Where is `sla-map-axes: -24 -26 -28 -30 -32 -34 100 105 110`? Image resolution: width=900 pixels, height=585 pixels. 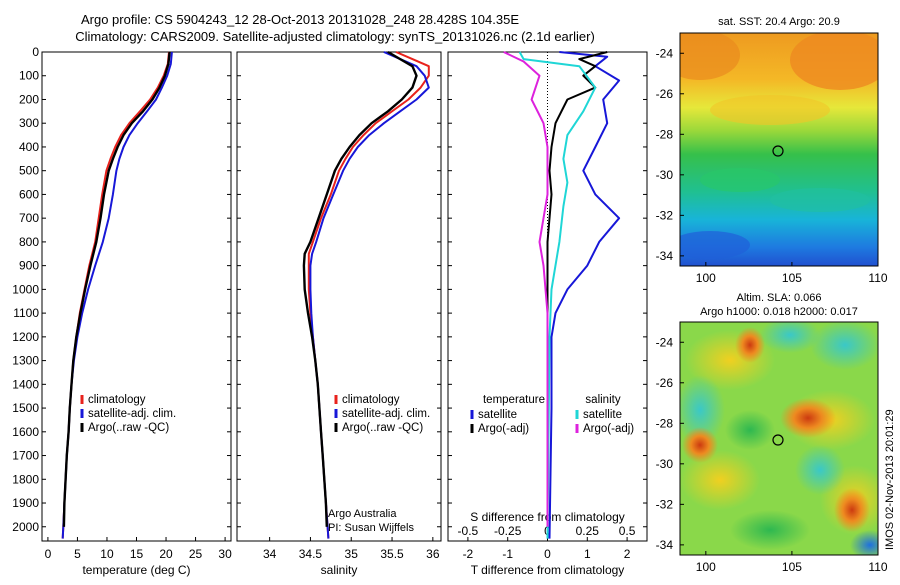
sla-map-axes: -24 -26 -28 -30 -32 -34 100 105 110 is located at coordinates (772, 454).